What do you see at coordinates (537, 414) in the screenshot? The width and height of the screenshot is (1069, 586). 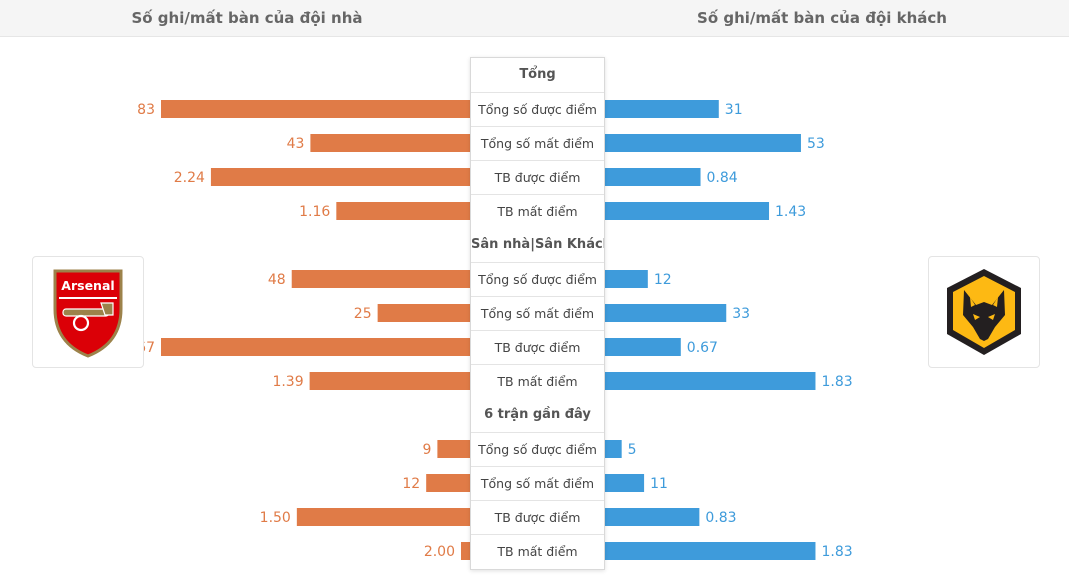 I see `section-title: 6 trận gần đây` at bounding box center [537, 414].